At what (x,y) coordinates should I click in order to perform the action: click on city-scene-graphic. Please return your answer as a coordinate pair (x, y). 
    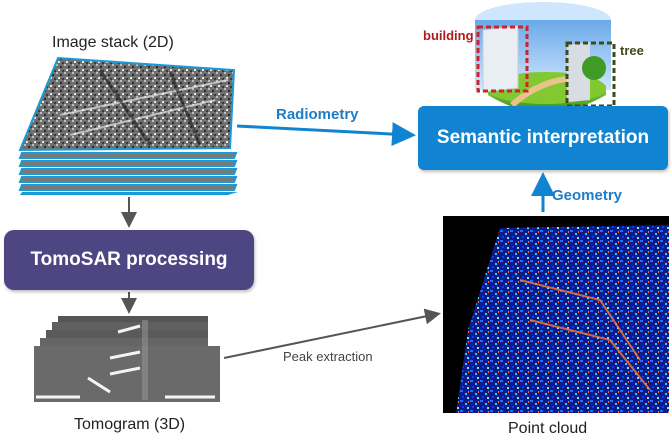
    Looking at the image, I should click on (545, 57).